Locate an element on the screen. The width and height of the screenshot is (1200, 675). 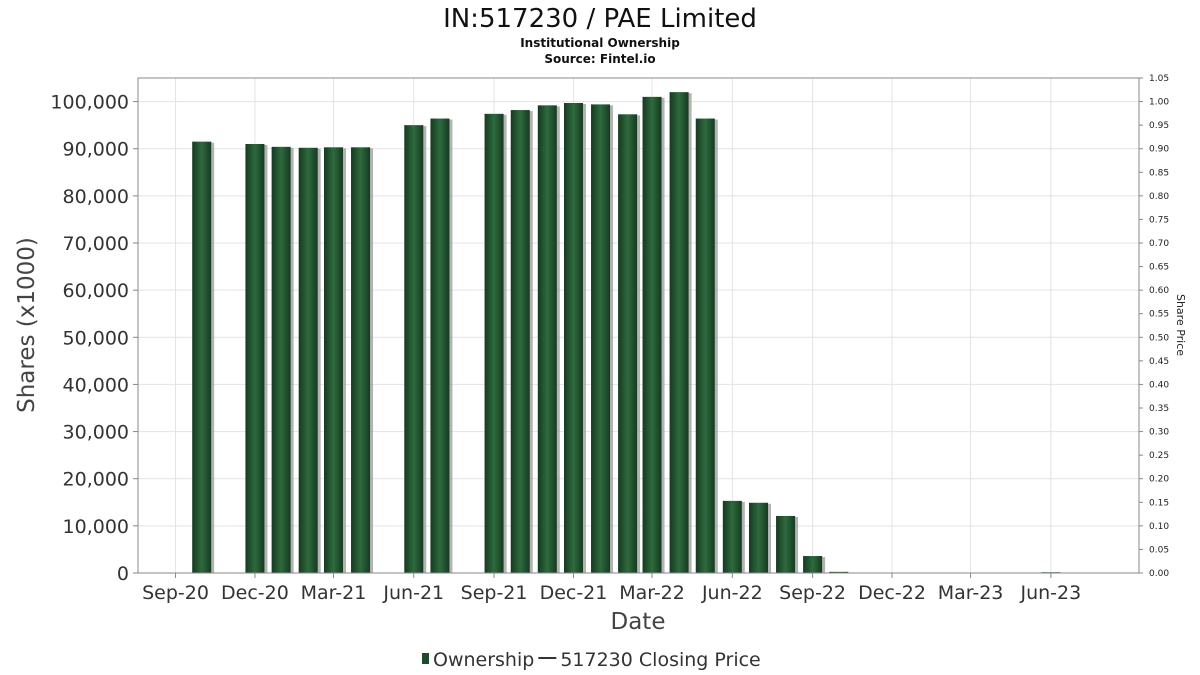
x-tick-label: Mar-23 is located at coordinates (971, 593).